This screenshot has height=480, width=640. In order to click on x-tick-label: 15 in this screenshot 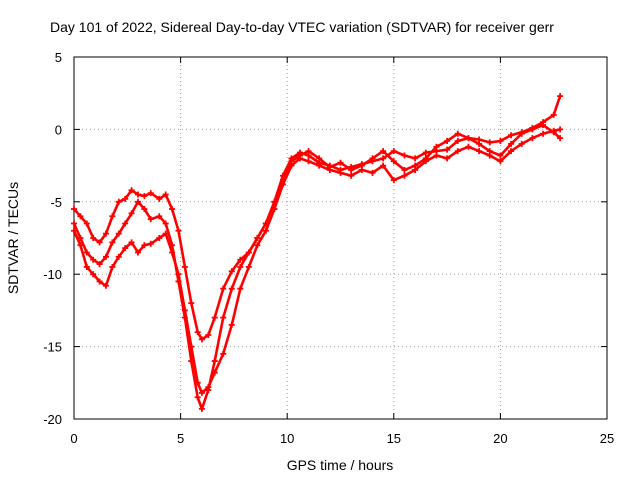, I will do `click(394, 438)`.